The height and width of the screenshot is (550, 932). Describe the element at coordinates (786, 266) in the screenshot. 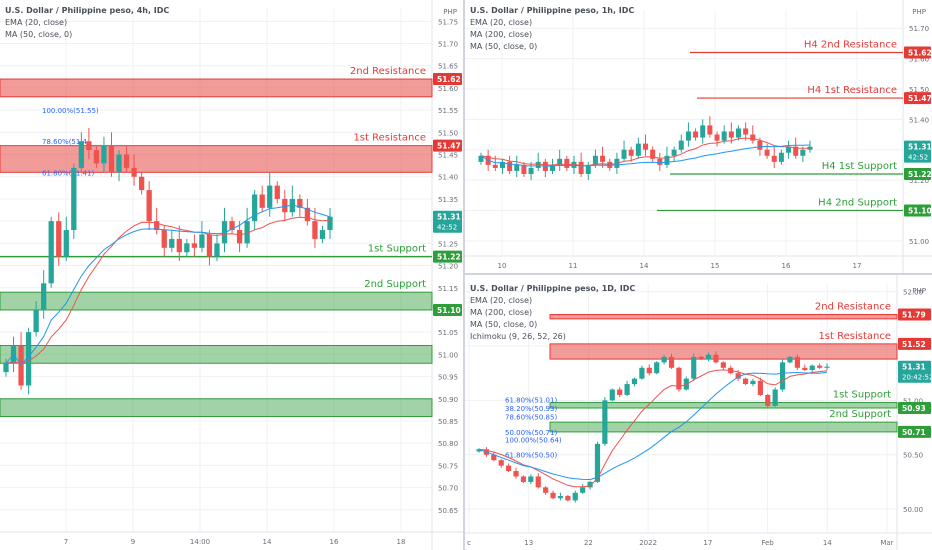

I see `x-tick-label: 16` at that location.